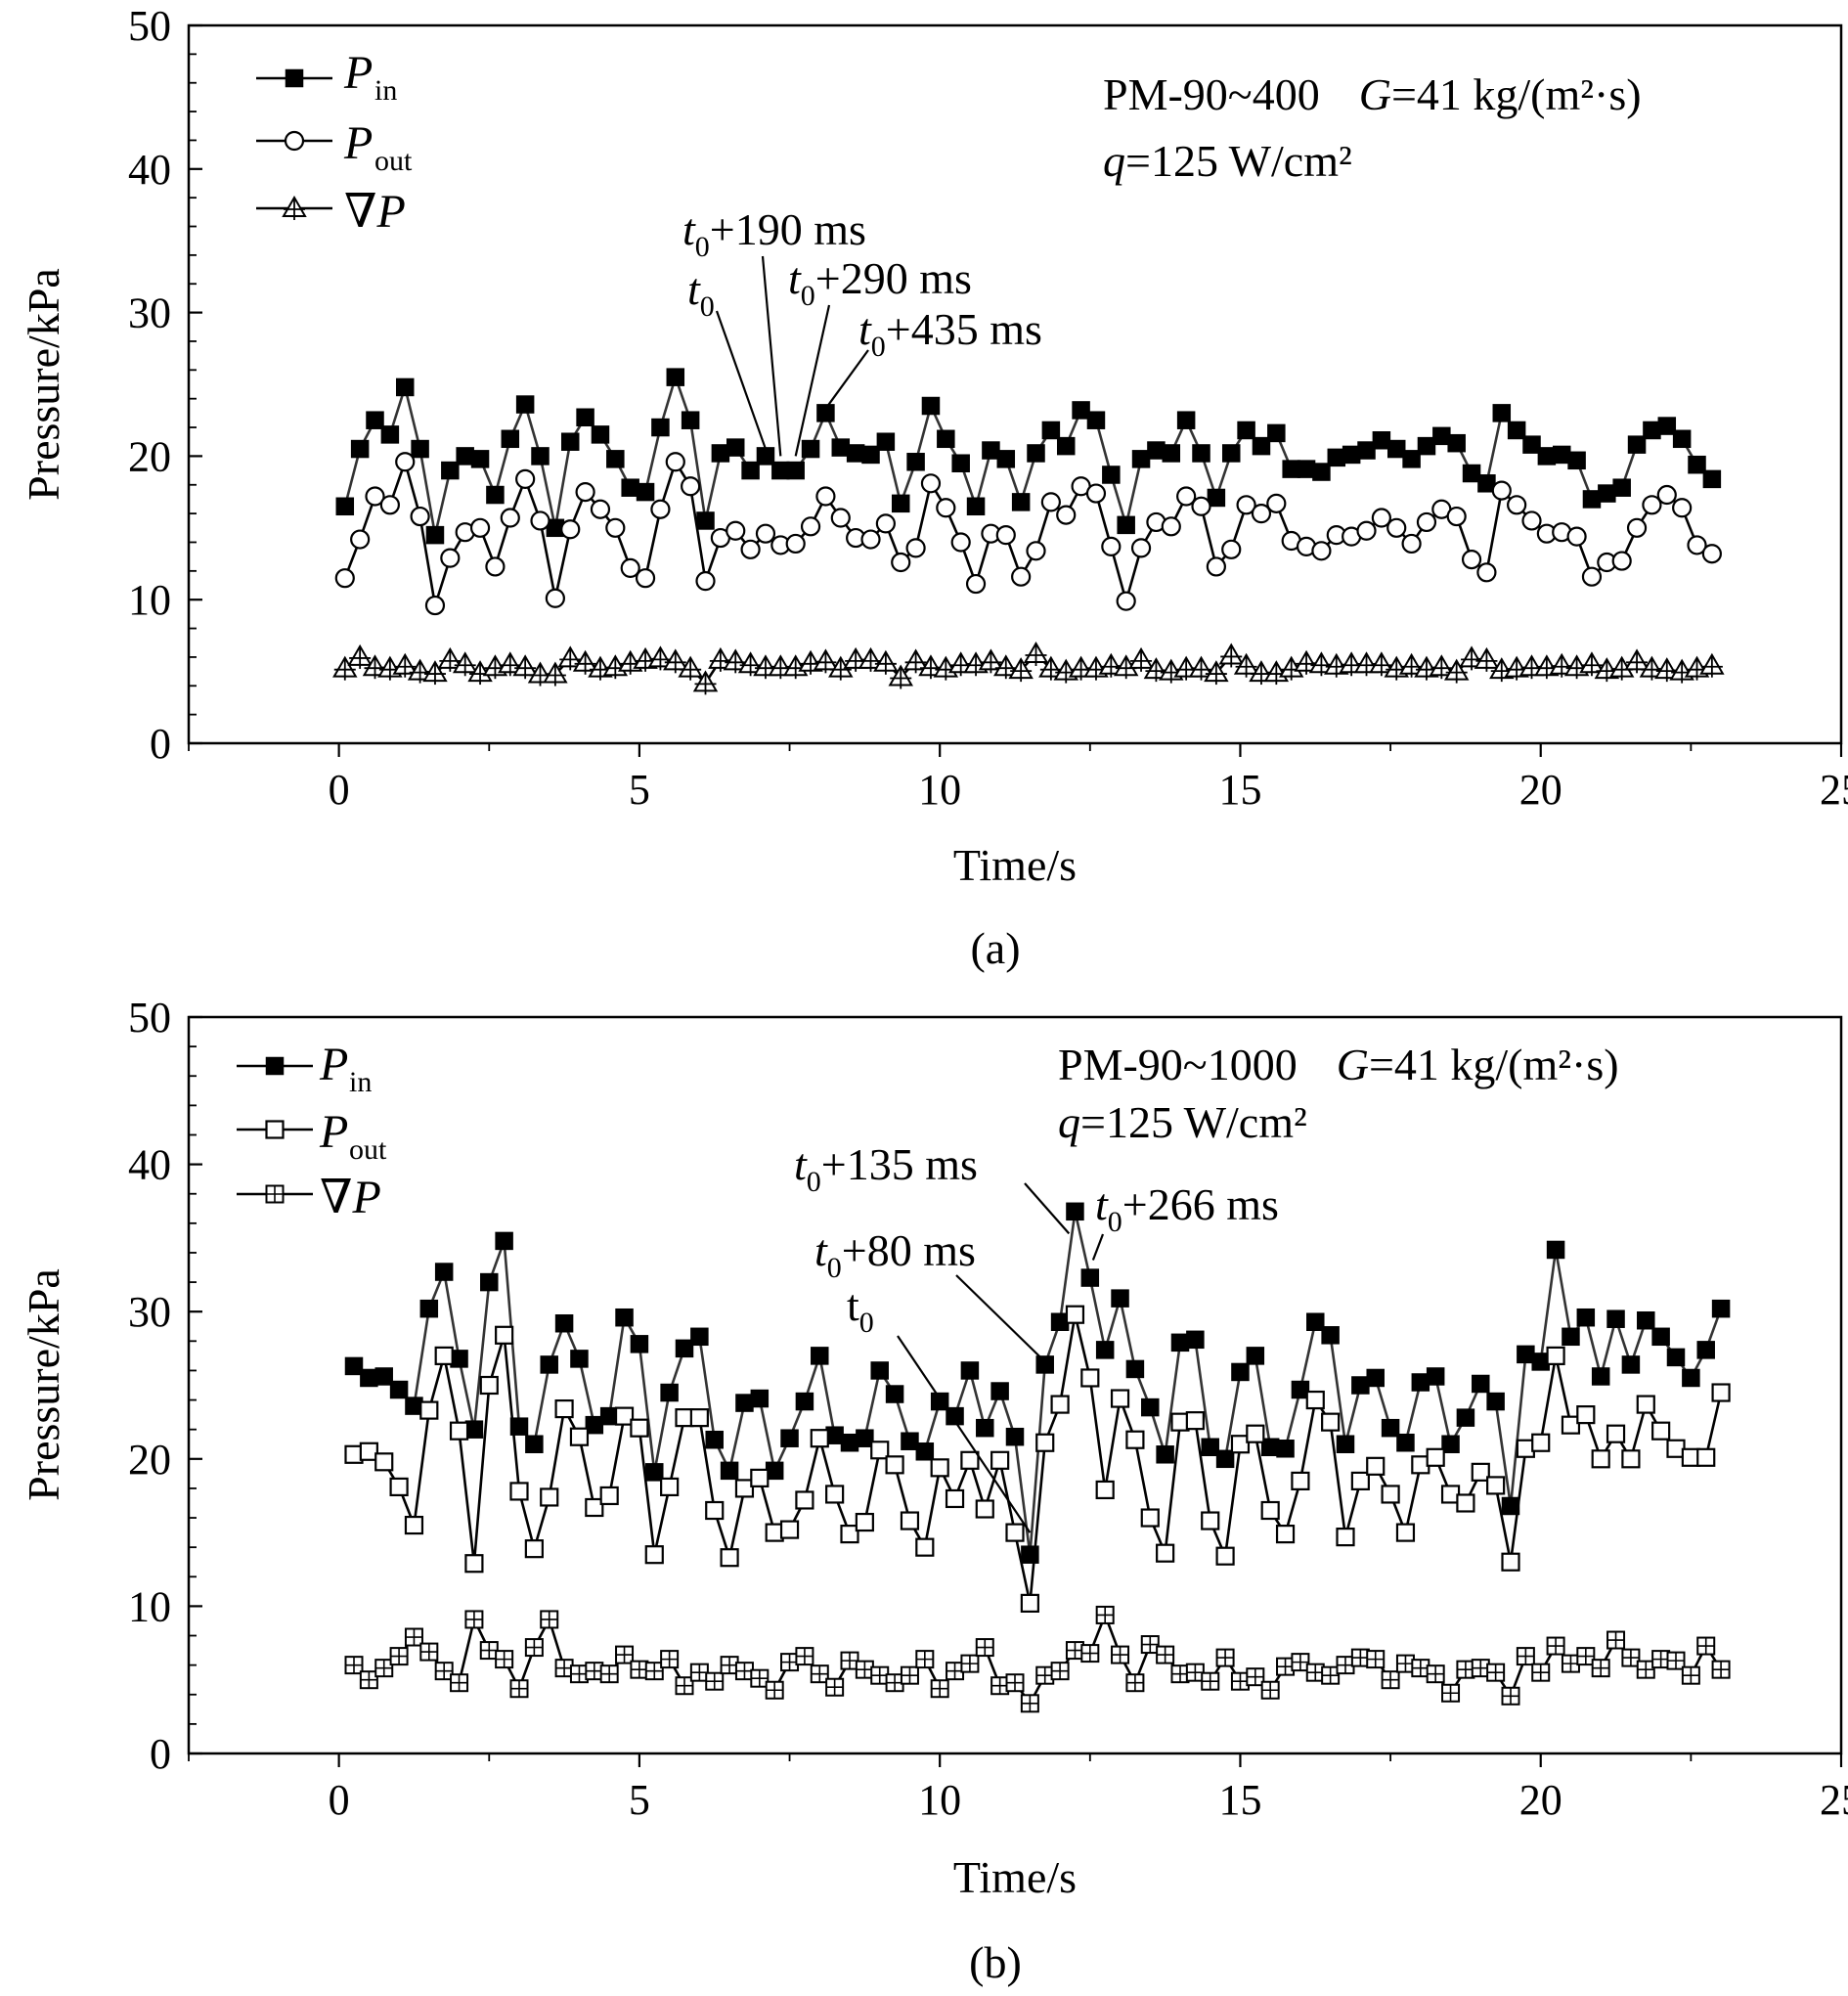  What do you see at coordinates (1015, 865) in the screenshot?
I see `x-axis-title-a: Time/s` at bounding box center [1015, 865].